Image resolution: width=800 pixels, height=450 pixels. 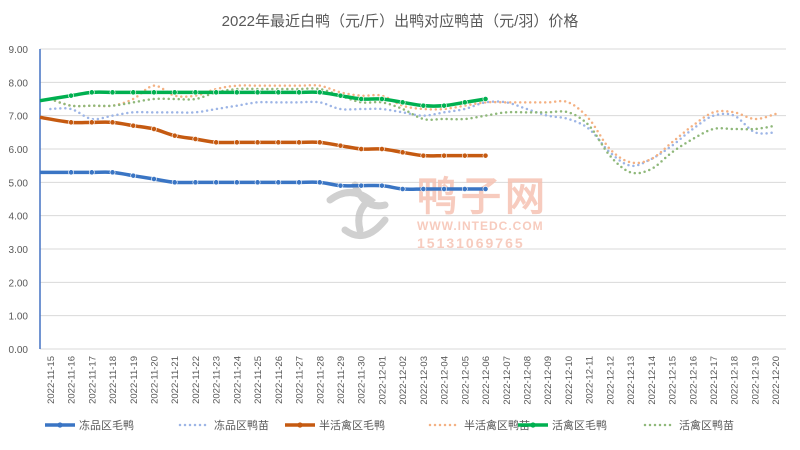 I want to click on x-tick-label: 2022-11-20, so click(x=154, y=380).